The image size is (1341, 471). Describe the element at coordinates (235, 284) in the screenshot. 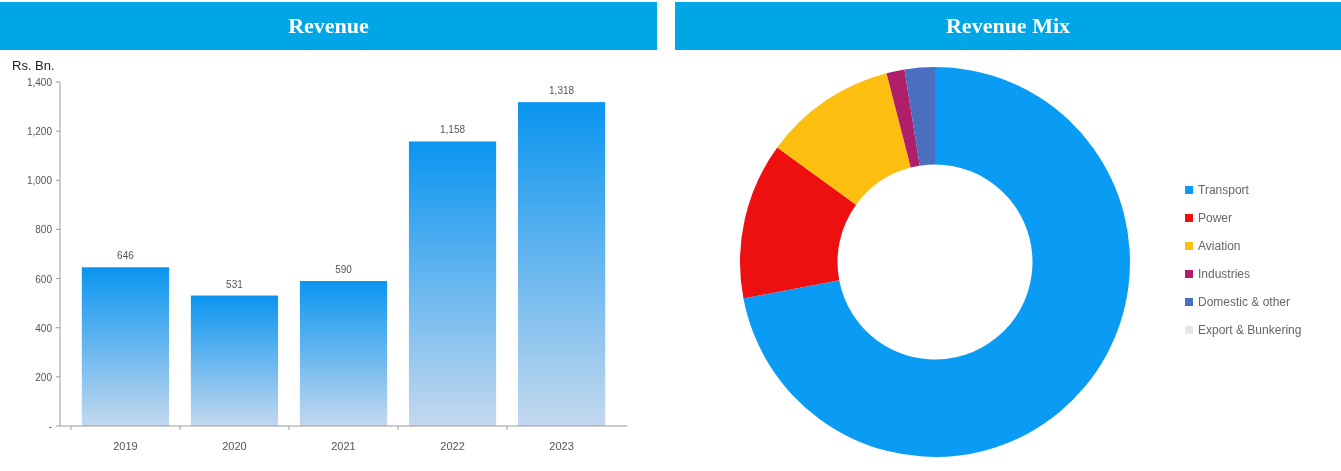

I see `data-label: 531` at that location.